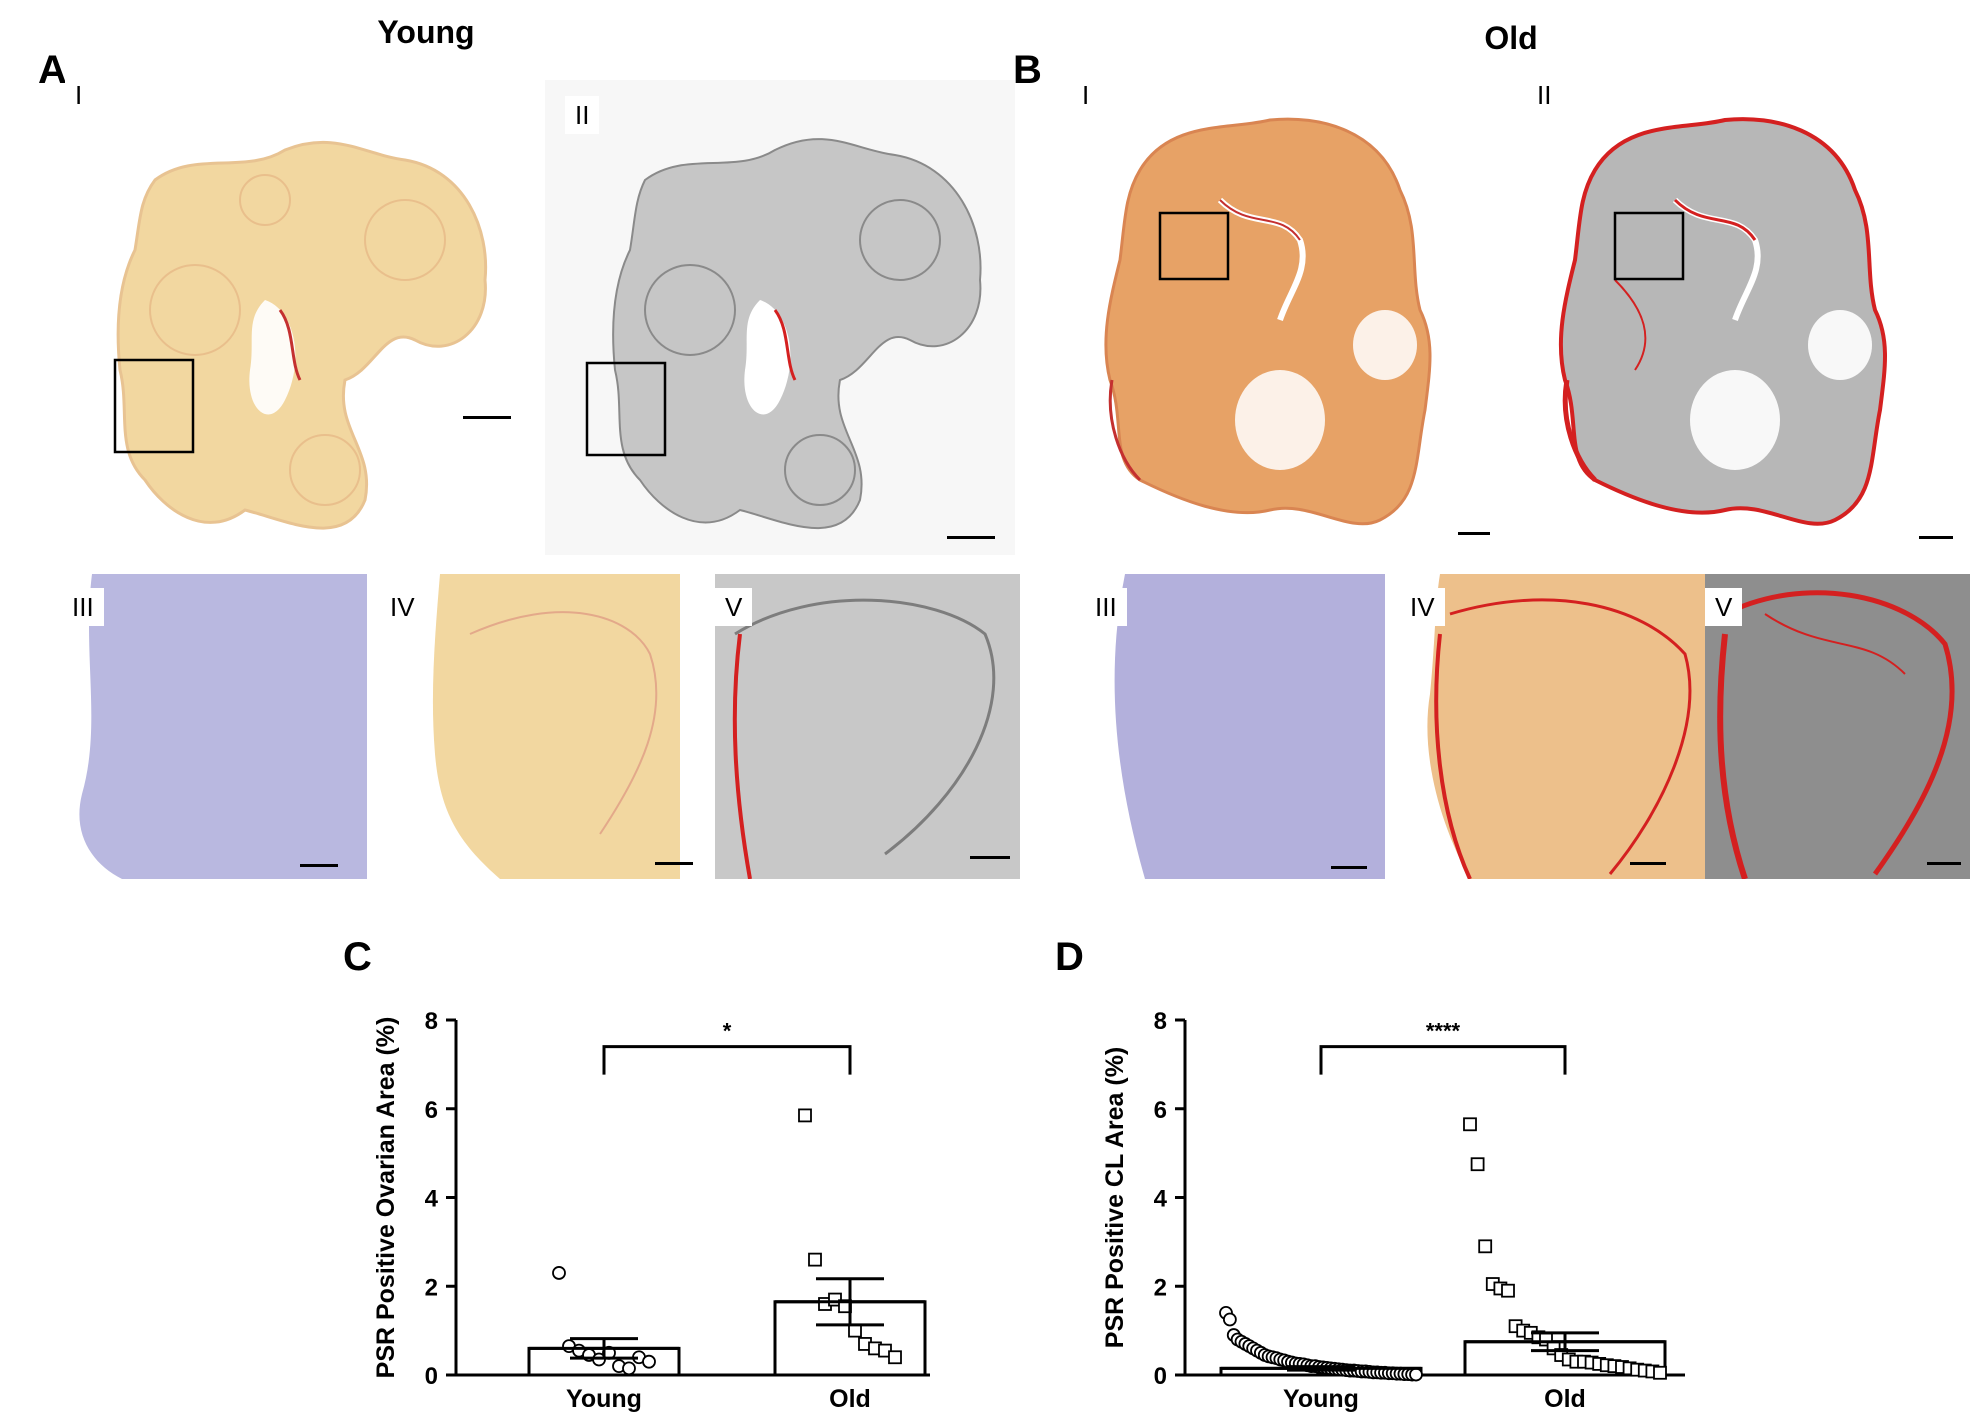 This screenshot has height=1421, width=1973. What do you see at coordinates (357, 957) in the screenshot?
I see `panel-letter-c: C` at bounding box center [357, 957].